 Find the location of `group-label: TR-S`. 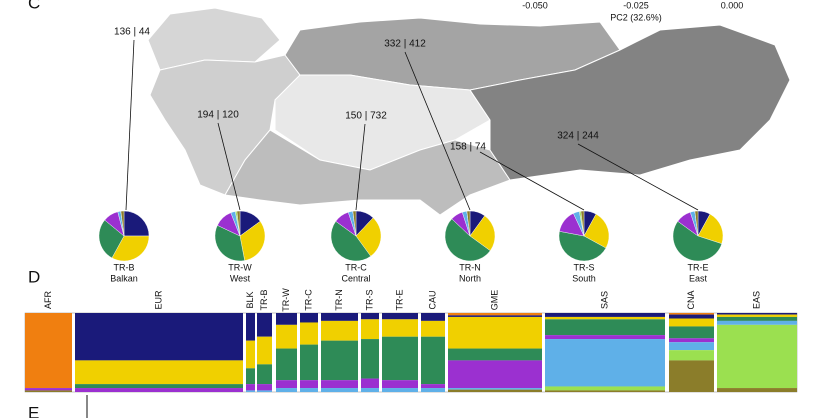

group-label: TR-S is located at coordinates (369, 300).